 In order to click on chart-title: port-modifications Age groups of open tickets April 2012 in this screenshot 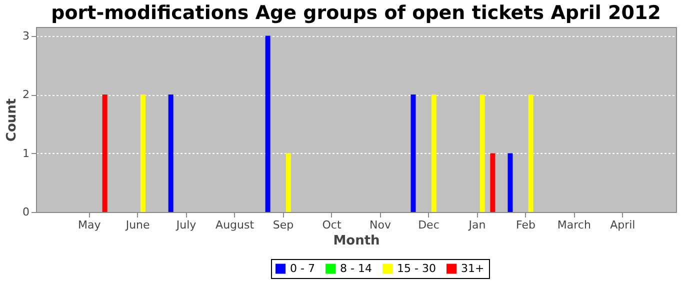, I will do `click(356, 13)`.